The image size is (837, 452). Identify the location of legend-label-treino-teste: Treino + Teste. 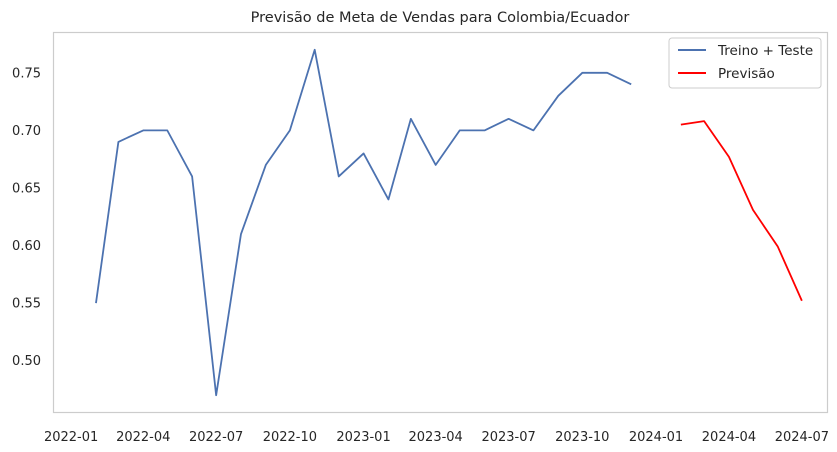
(765, 51).